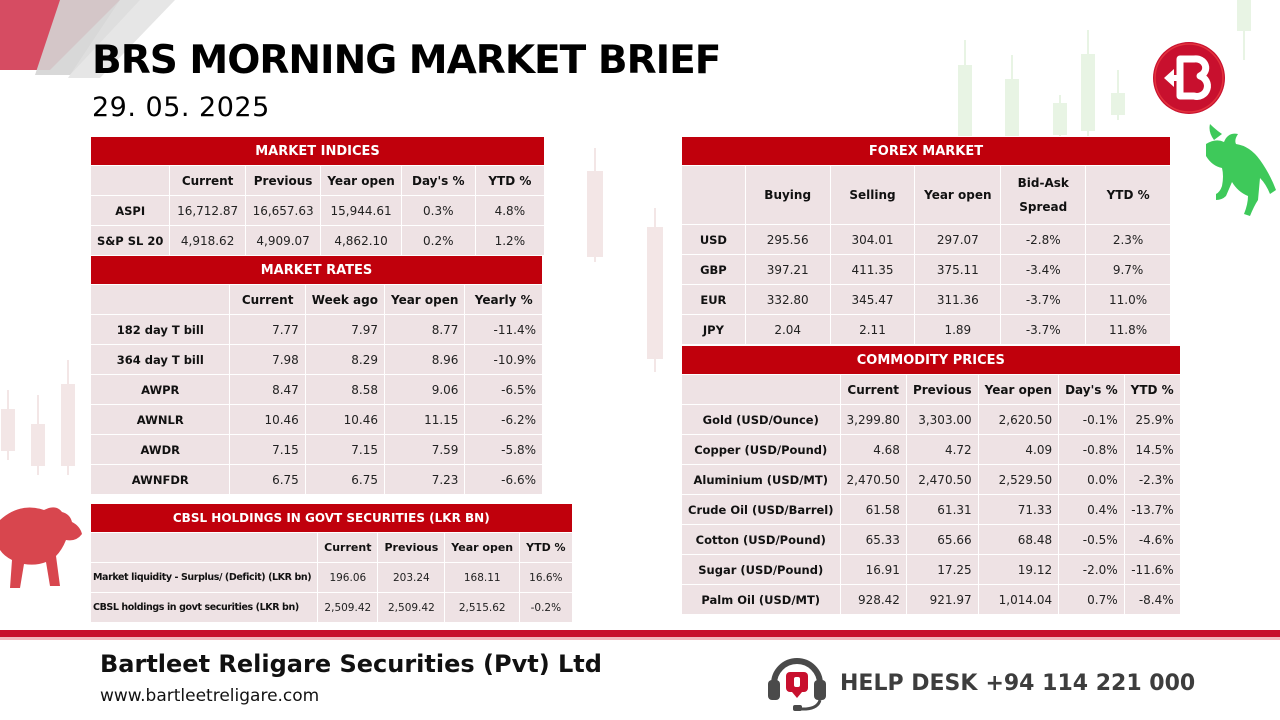  What do you see at coordinates (873, 569) in the screenshot?
I see `table-cell: 16.91` at bounding box center [873, 569].